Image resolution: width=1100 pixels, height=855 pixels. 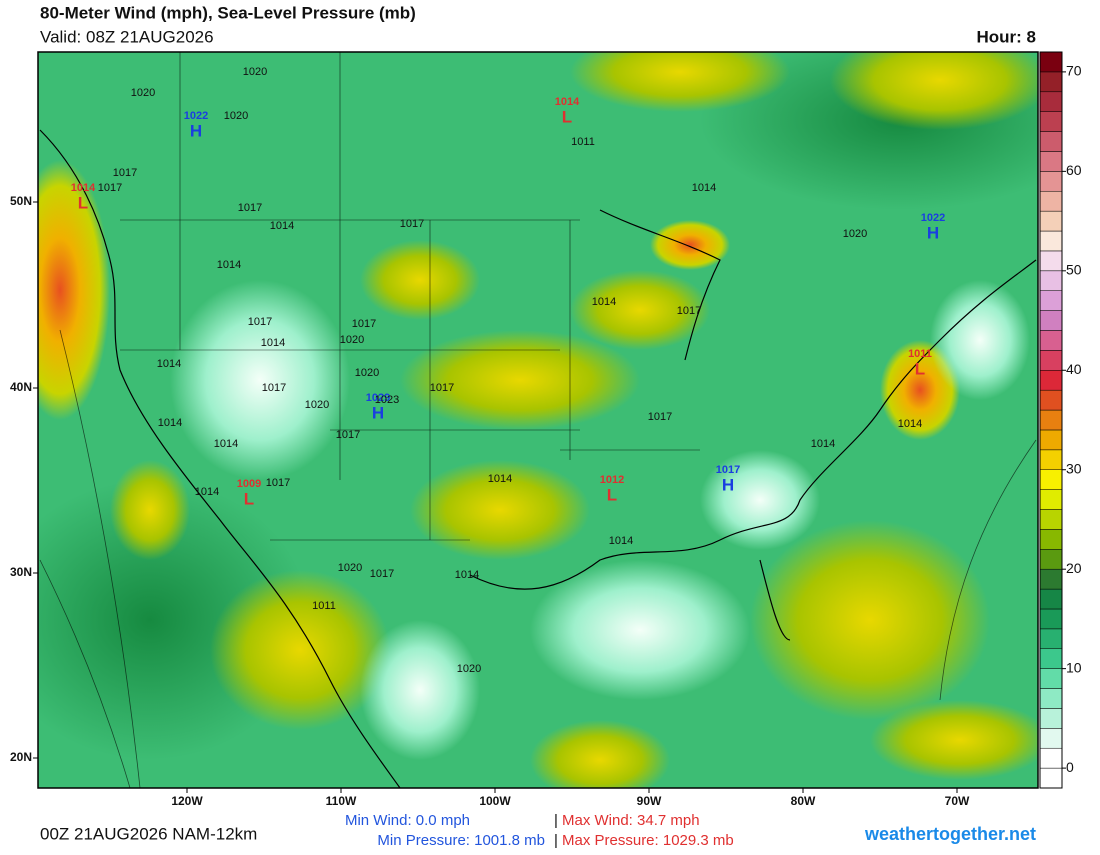 What do you see at coordinates (21, 201) in the screenshot?
I see `lat-label: 50N` at bounding box center [21, 201].